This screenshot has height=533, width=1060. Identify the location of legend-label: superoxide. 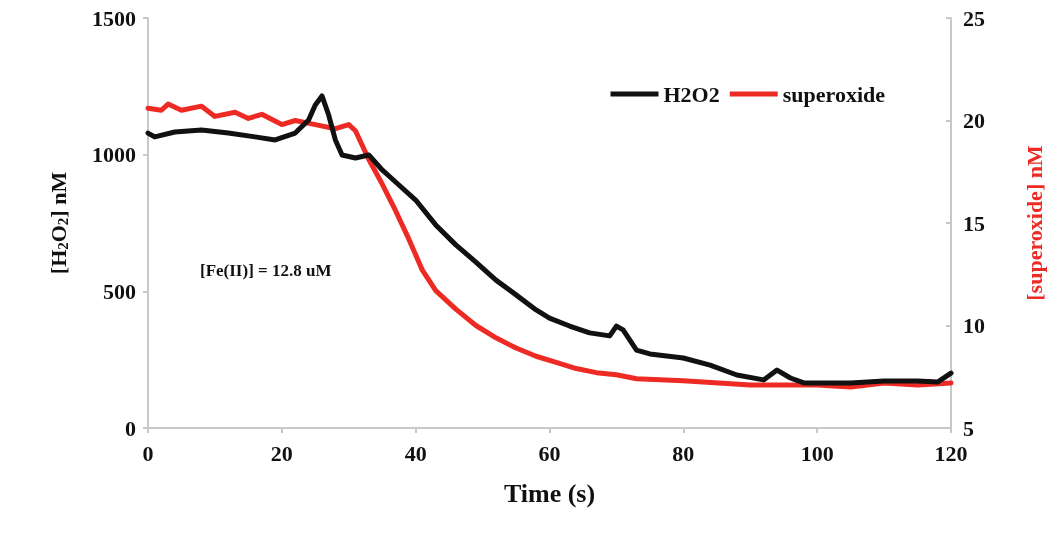
(834, 94).